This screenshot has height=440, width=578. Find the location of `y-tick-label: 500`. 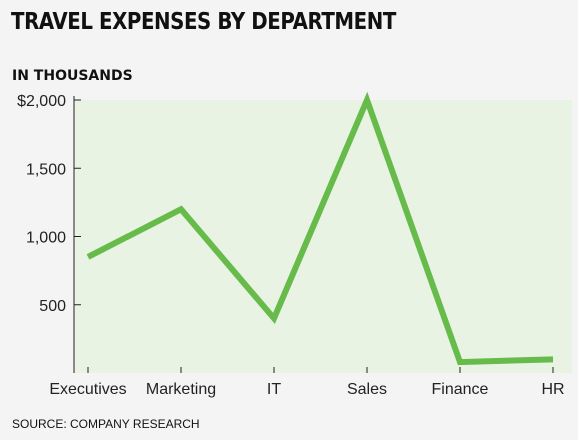

y-tick-label: 500 is located at coordinates (52, 306).